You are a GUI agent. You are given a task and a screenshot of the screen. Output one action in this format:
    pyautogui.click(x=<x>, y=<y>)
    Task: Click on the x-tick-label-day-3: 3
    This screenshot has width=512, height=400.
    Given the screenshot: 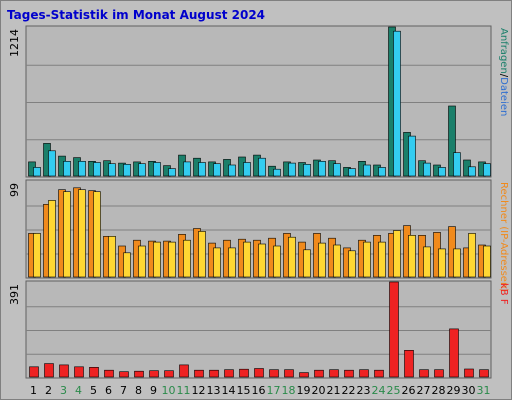 What is the action you would take?
    pyautogui.click(x=63, y=390)
    